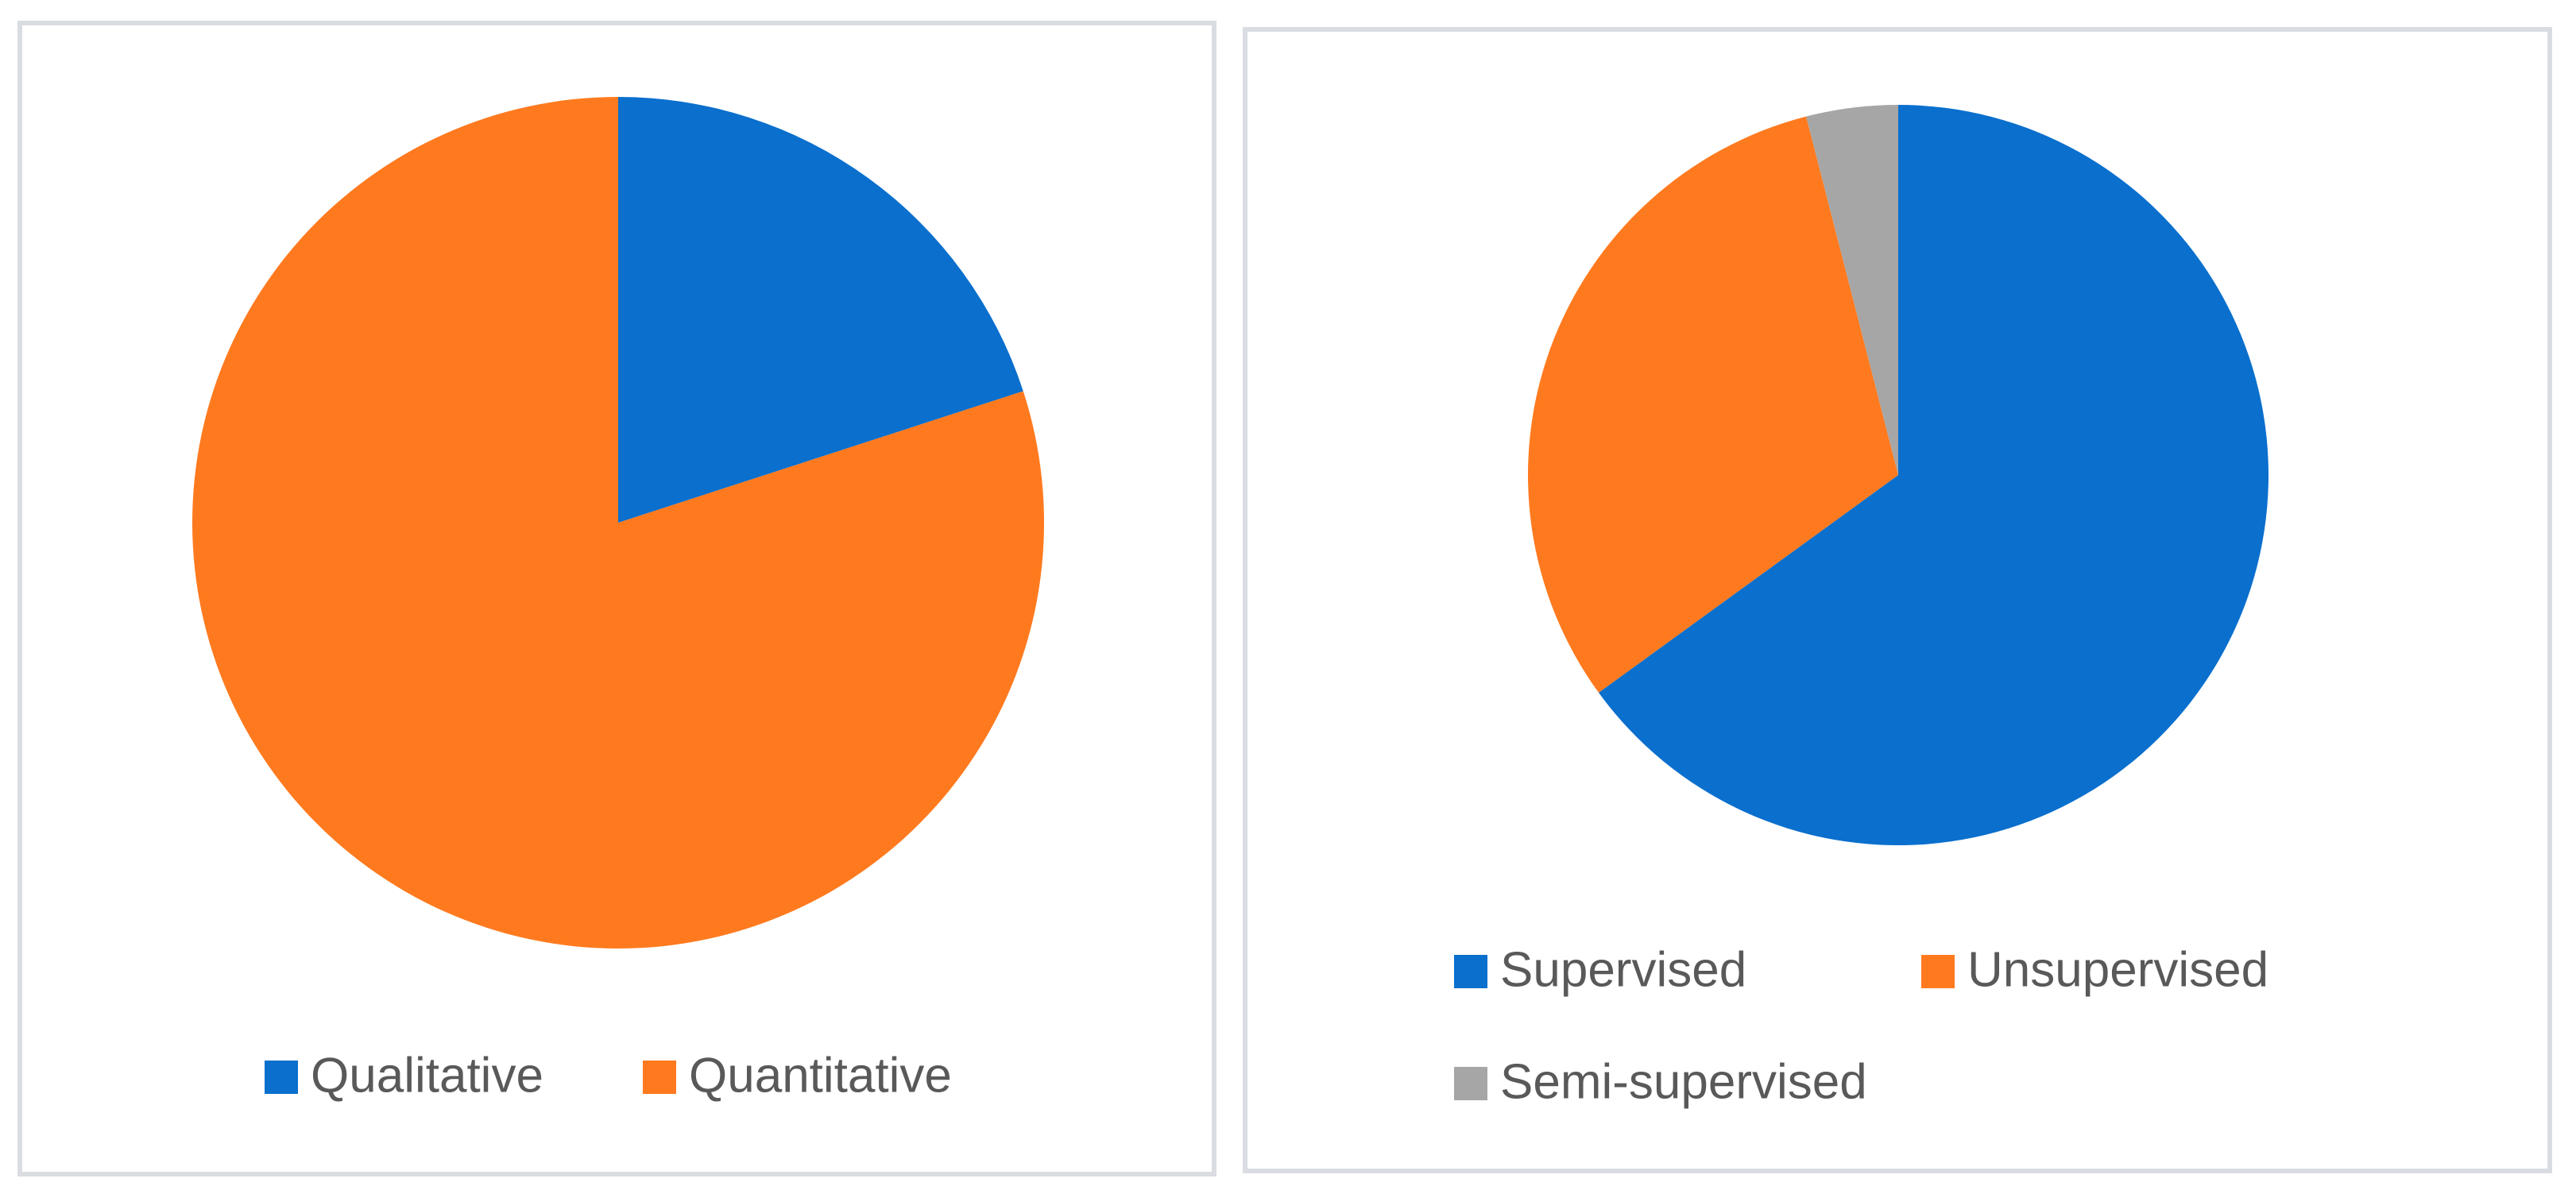  I want to click on legend-label: Qualitative, so click(427, 1075).